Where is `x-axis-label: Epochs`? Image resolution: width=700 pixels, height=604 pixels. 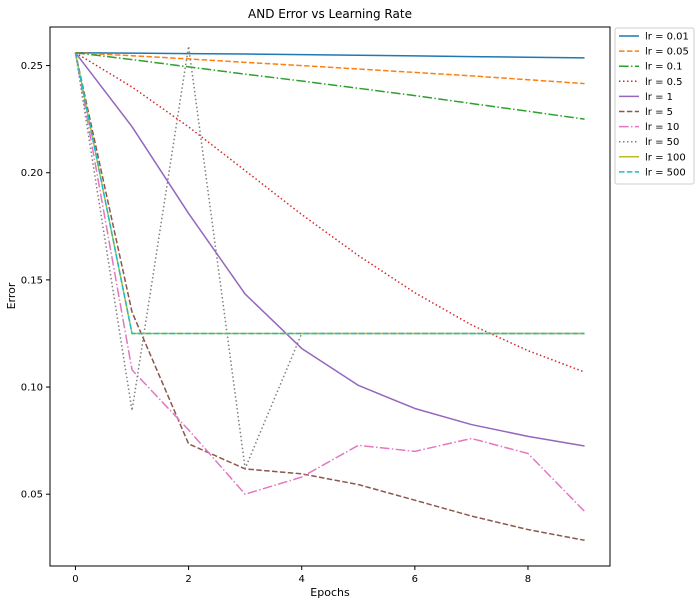 x-axis-label: Epochs is located at coordinates (330, 592).